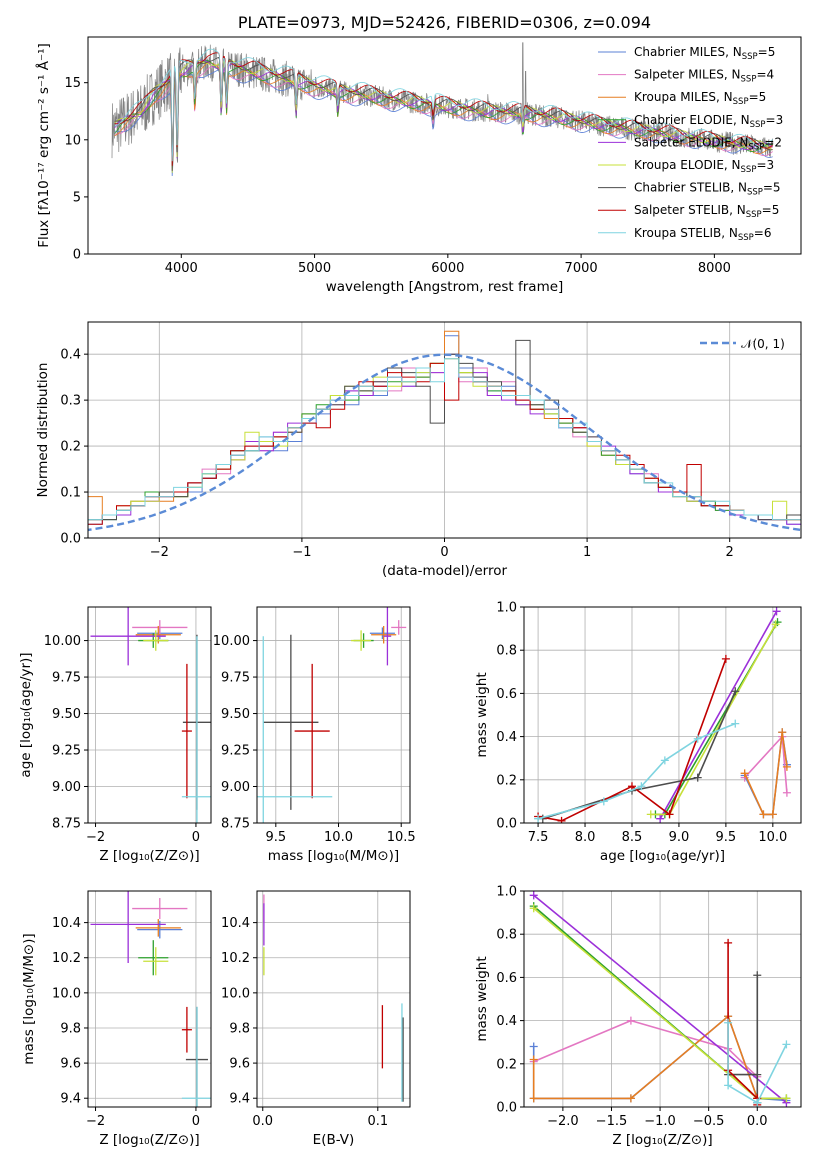  Describe the element at coordinates (703, 234) in the screenshot. I see `legend-label: Kroupa STELIB, NSSP=6` at that location.